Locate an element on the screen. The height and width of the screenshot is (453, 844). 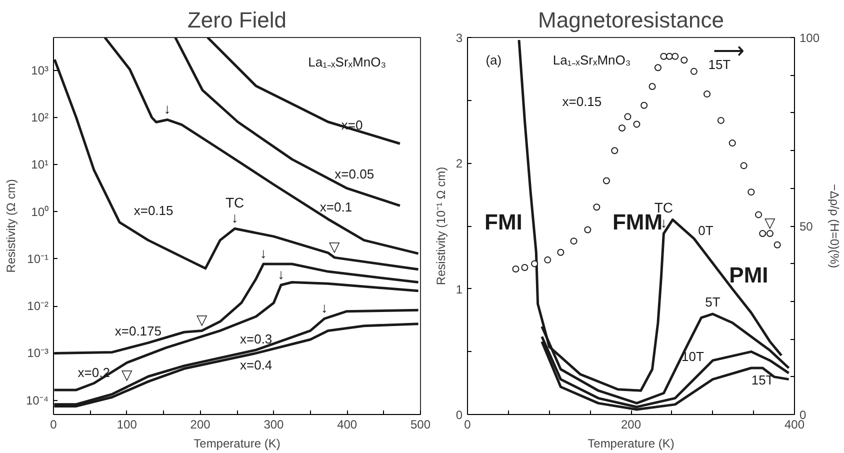
y-tick-label: 10⁰ is located at coordinates (40, 211).